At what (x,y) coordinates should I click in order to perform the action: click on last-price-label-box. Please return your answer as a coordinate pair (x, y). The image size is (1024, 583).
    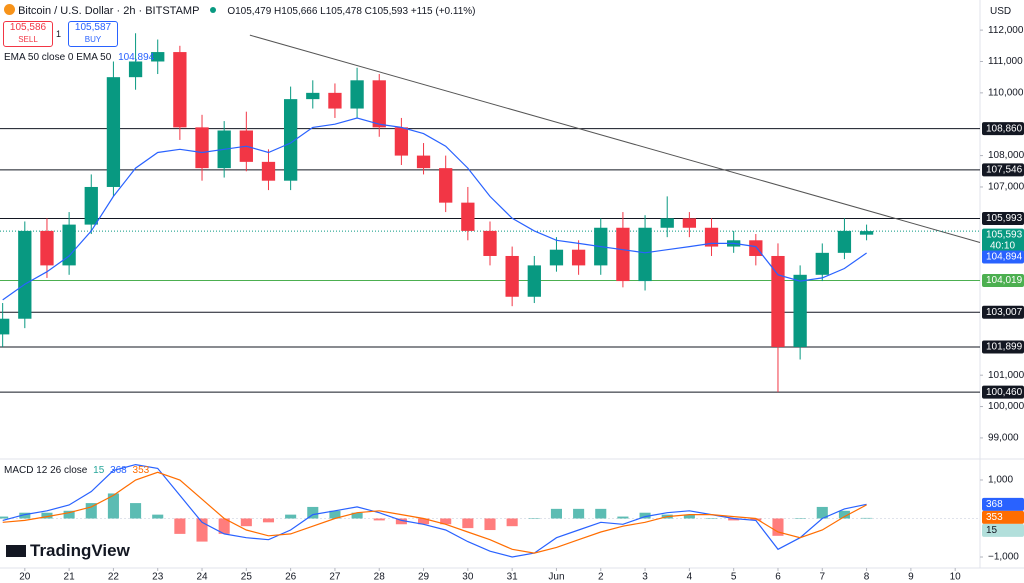
    Looking at the image, I should click on (1003, 240).